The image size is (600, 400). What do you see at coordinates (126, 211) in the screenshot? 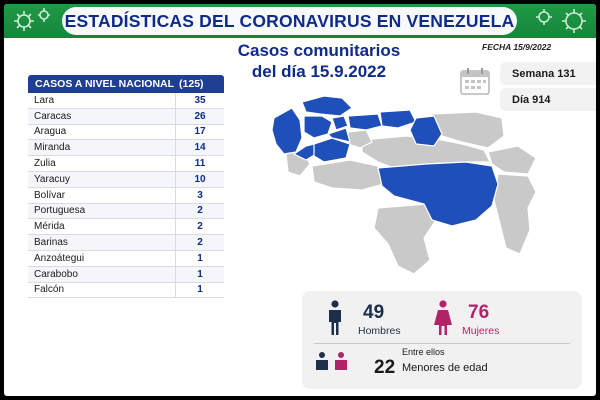
I see `table-row: Portuguesa 2` at bounding box center [126, 211].